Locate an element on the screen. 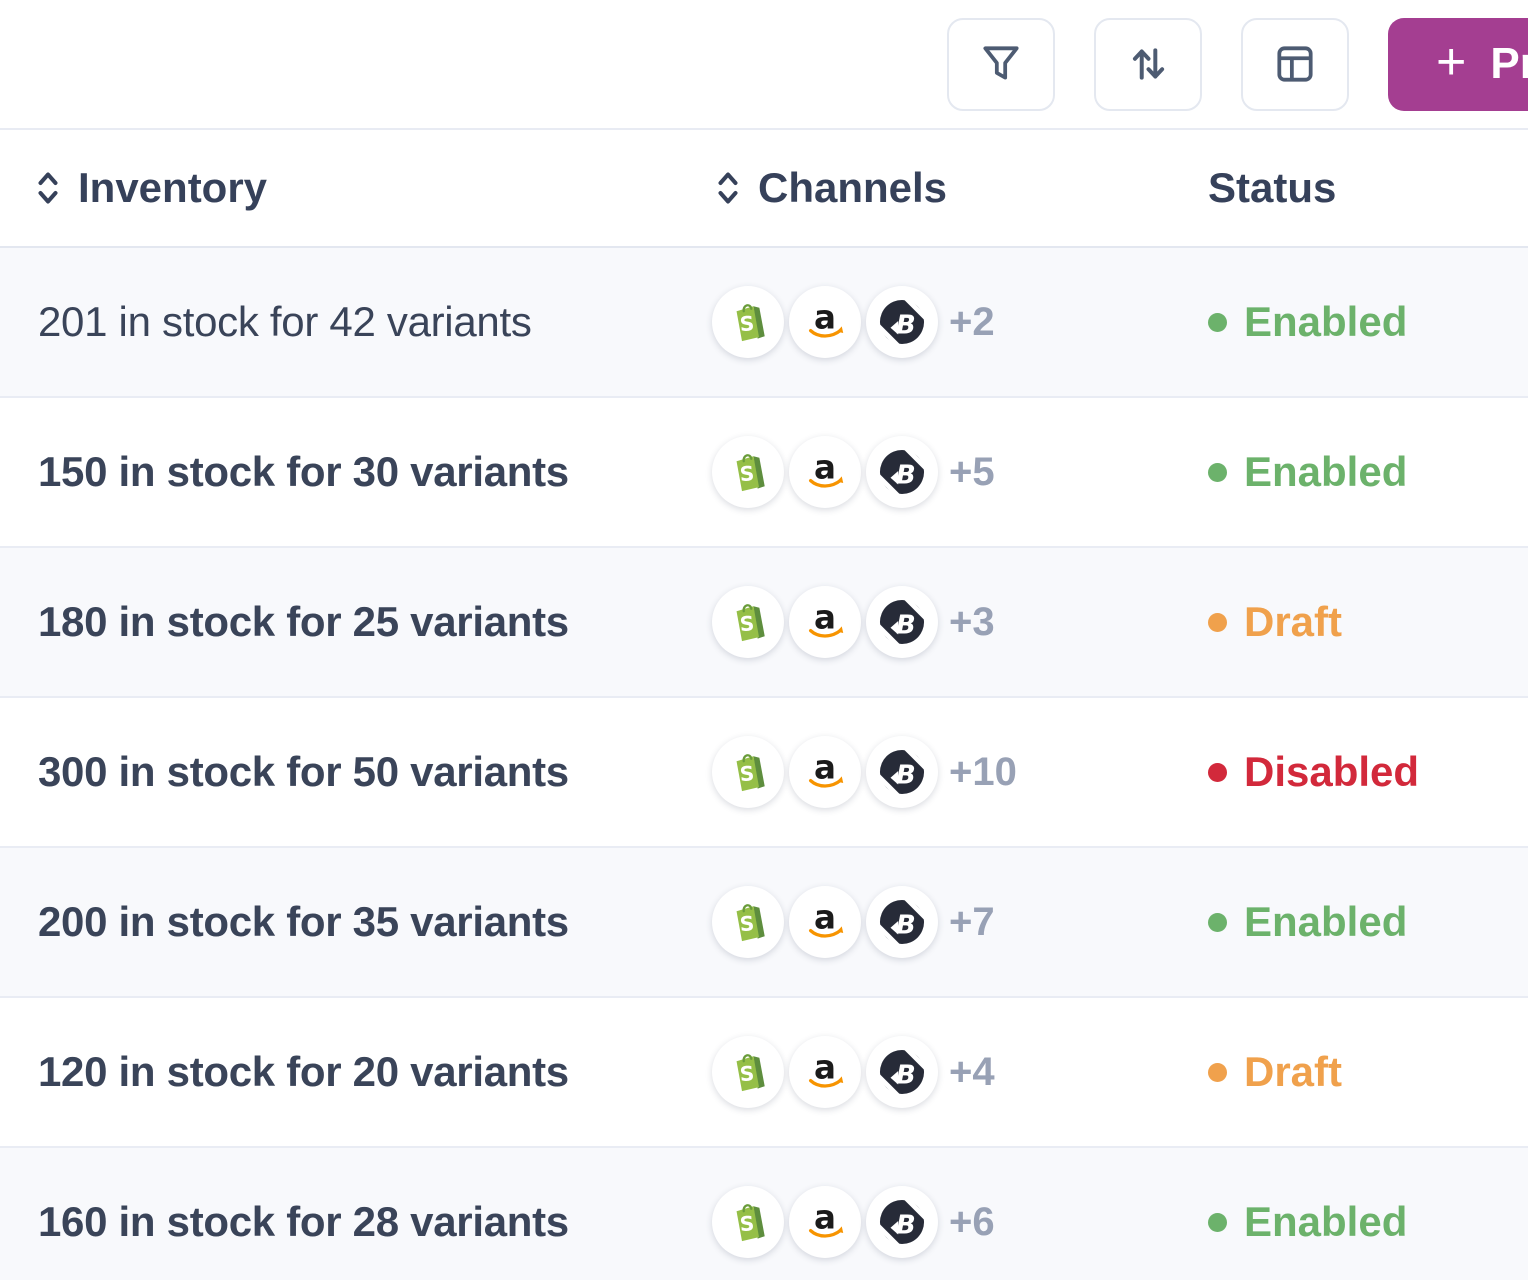  table-row: 201 in stock for 42 variants S a is located at coordinates (764, 323).